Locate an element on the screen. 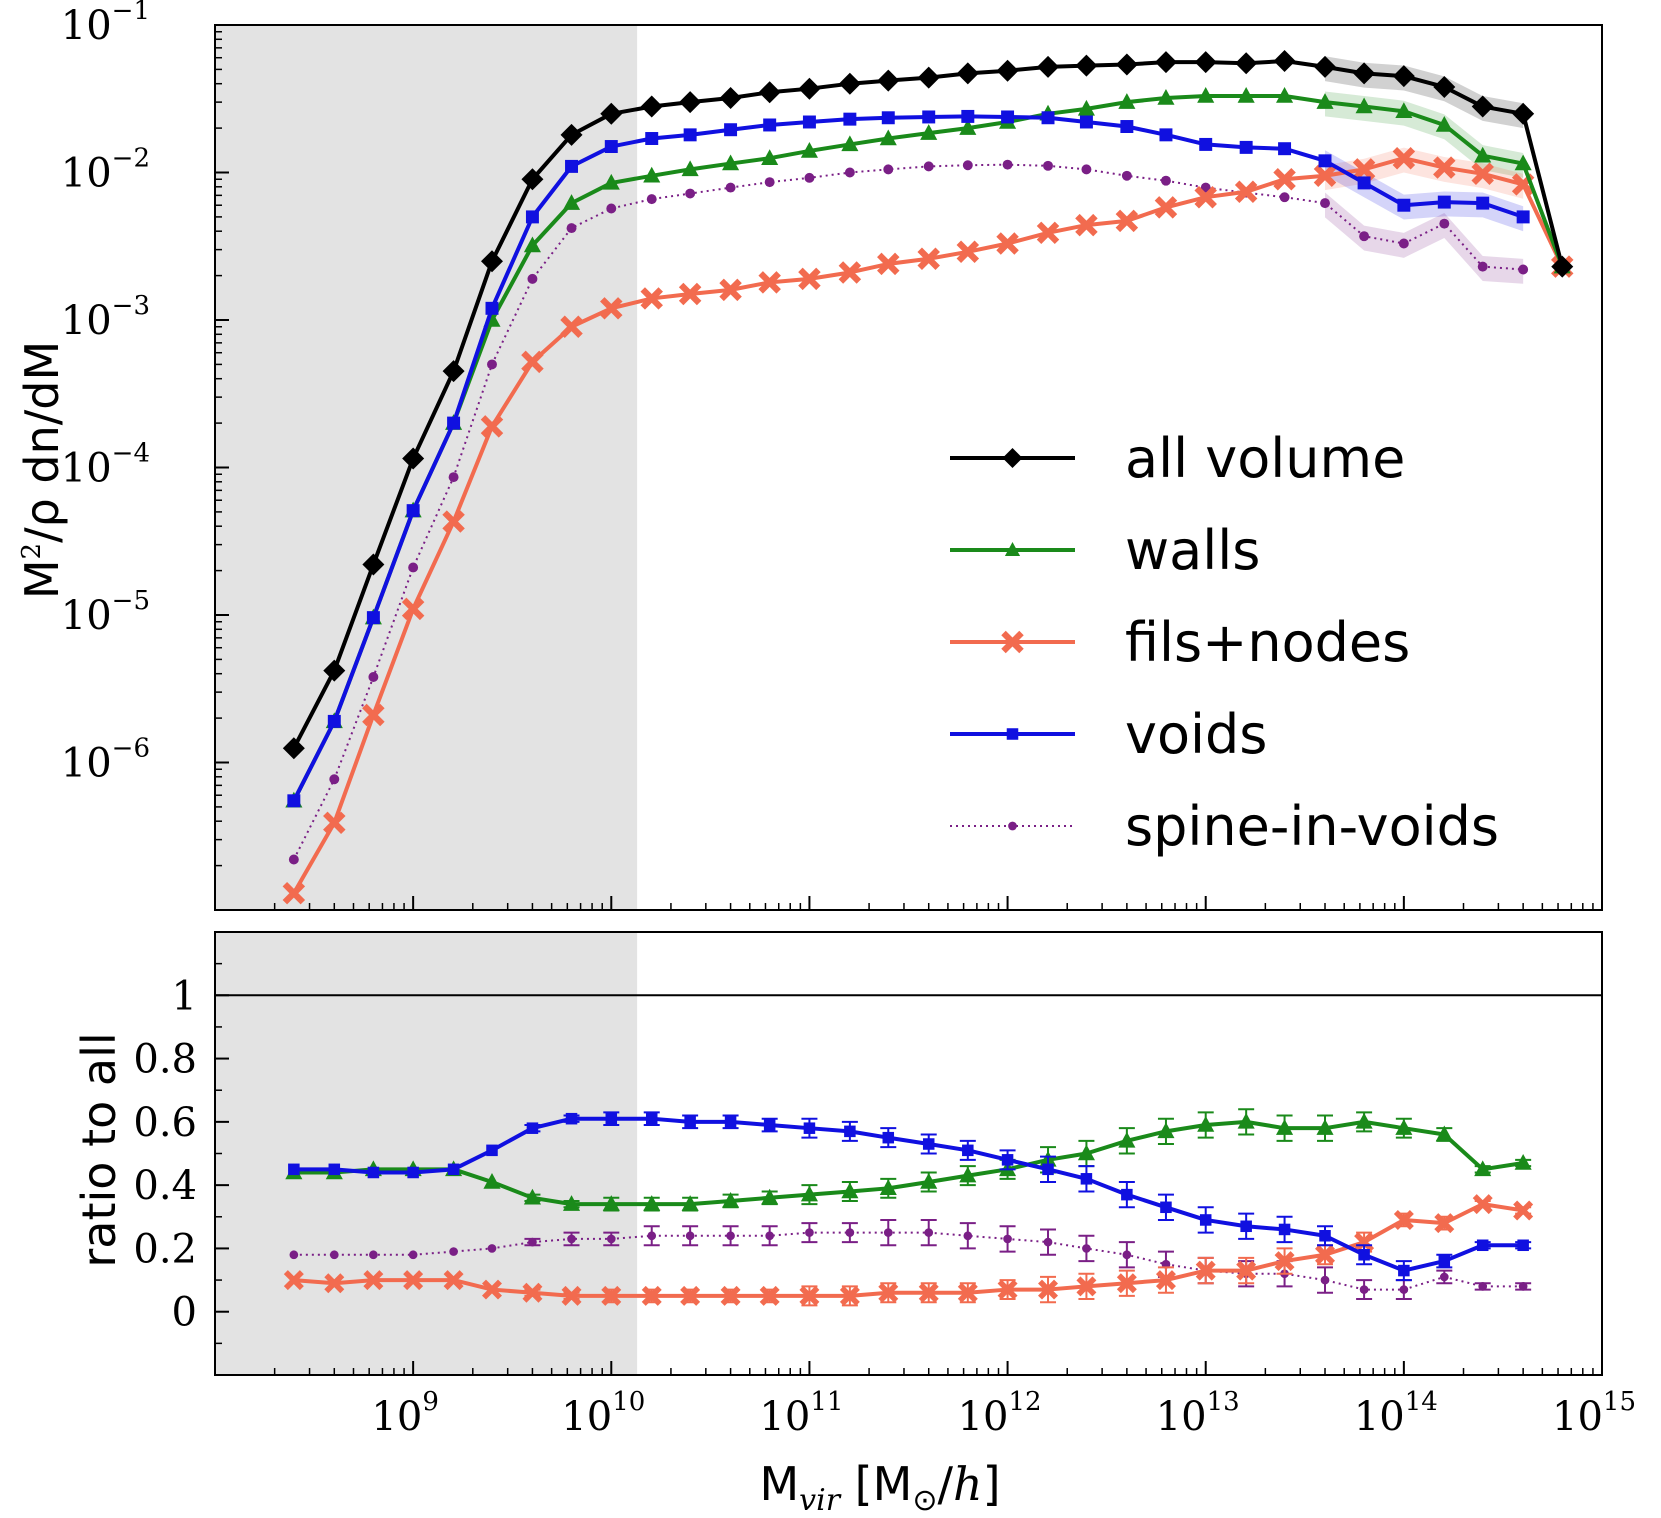  top-y-tick-label: 10⁻¹ is located at coordinates (105, 24).